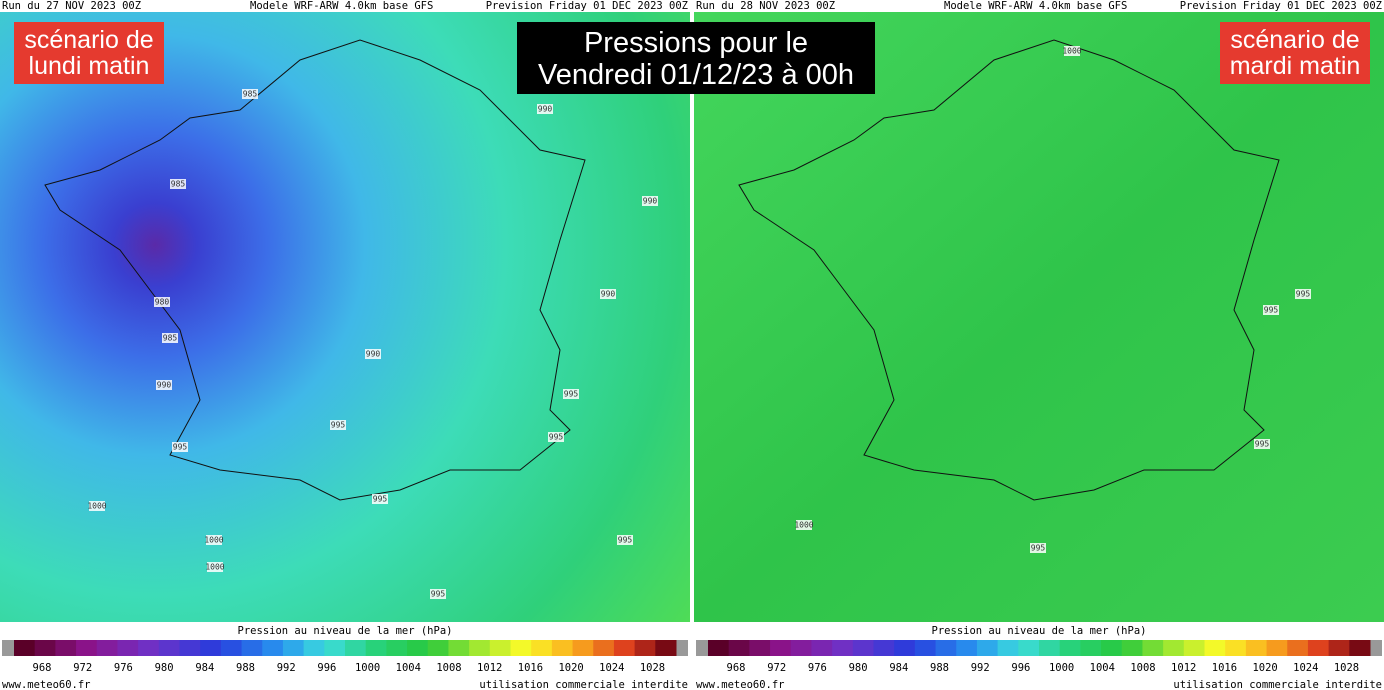  What do you see at coordinates (1295, 66) in the screenshot?
I see `scenario-line: mardi matin` at bounding box center [1295, 66].